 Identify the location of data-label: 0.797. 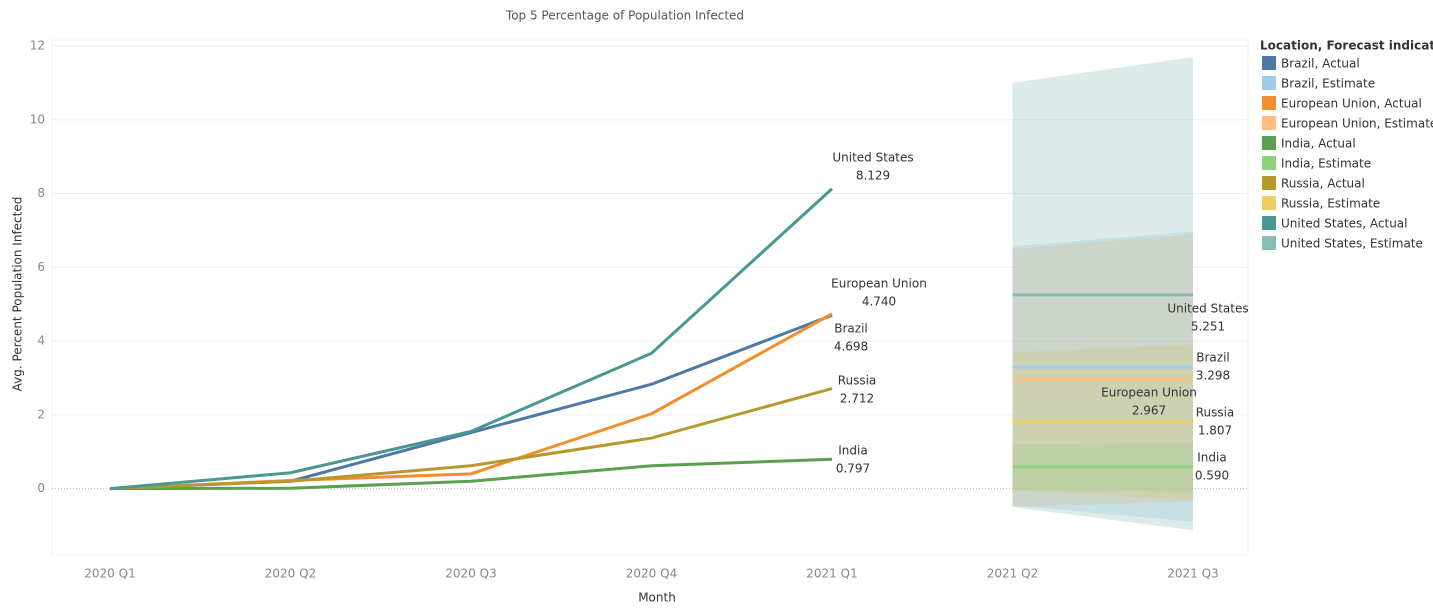
(853, 469).